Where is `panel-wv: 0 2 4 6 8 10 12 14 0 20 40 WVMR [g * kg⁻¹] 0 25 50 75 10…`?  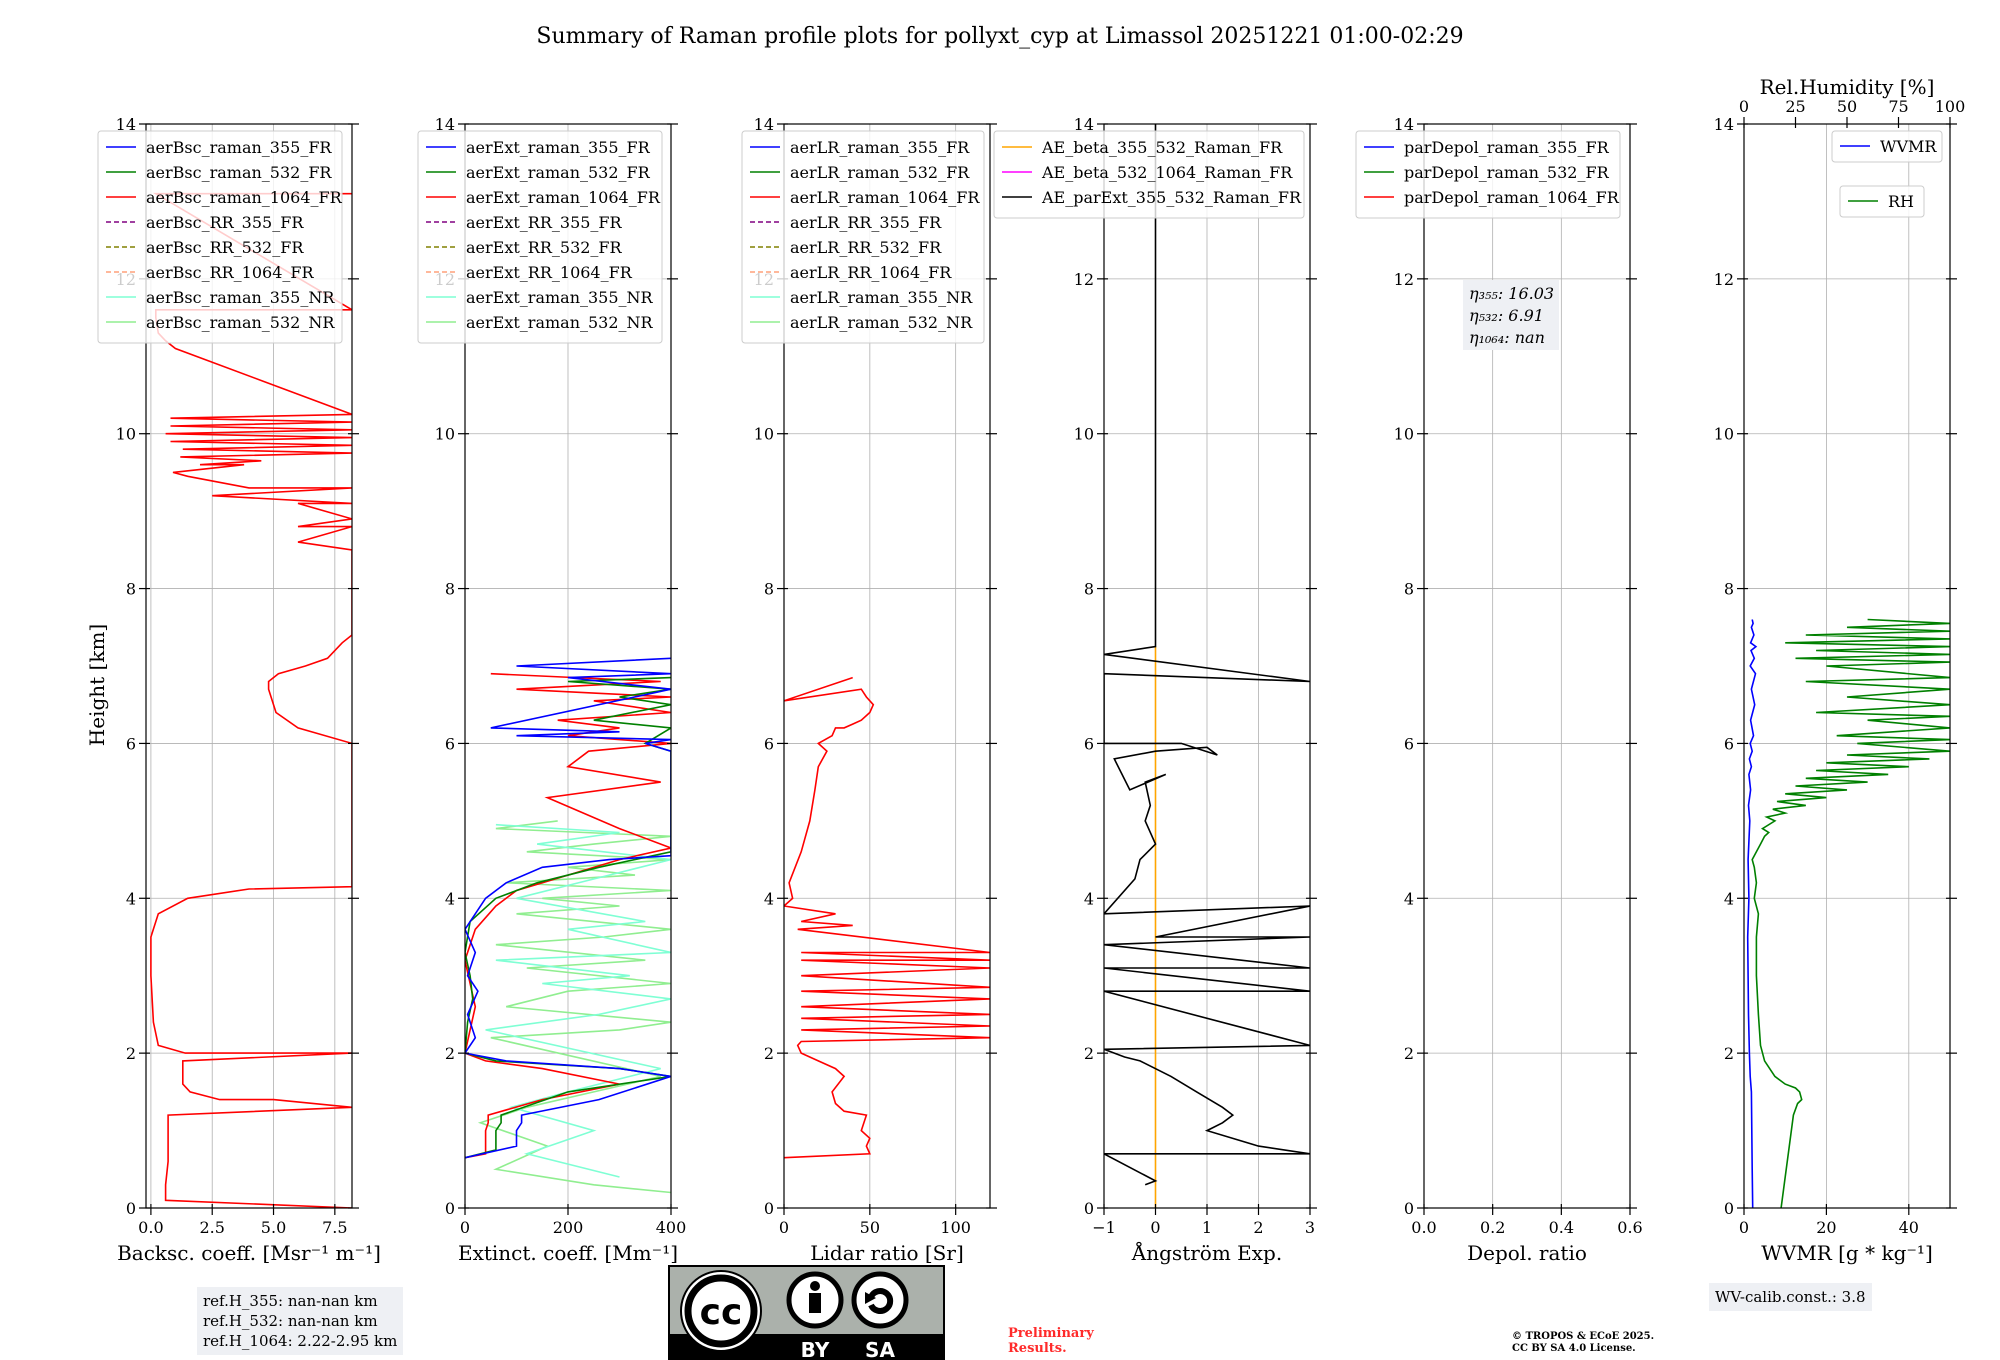
panel-wv: 0 2 4 6 8 10 12 14 0 20 40 WVMR [g * kg⁻¹] 0 25 50 75 10… is located at coordinates (1840, 670).